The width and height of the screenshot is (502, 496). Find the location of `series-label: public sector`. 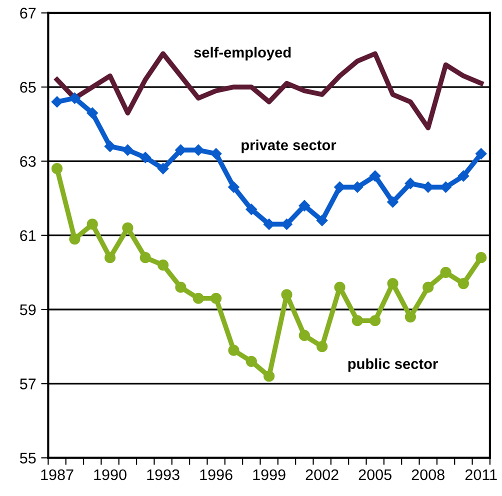

series-label: public sector is located at coordinates (393, 365).